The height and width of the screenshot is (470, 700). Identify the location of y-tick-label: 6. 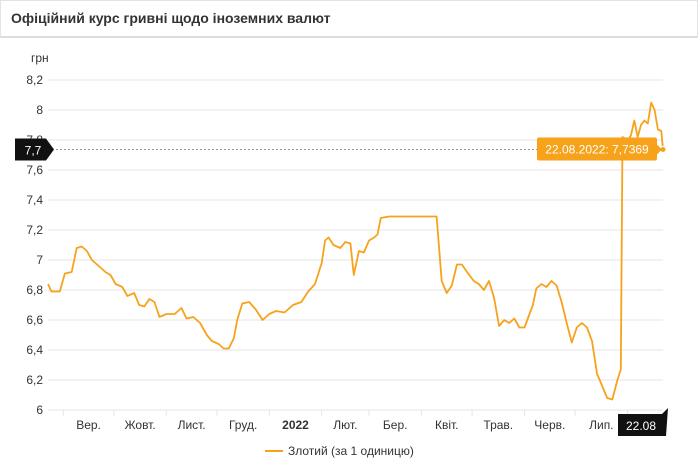
(39, 410).